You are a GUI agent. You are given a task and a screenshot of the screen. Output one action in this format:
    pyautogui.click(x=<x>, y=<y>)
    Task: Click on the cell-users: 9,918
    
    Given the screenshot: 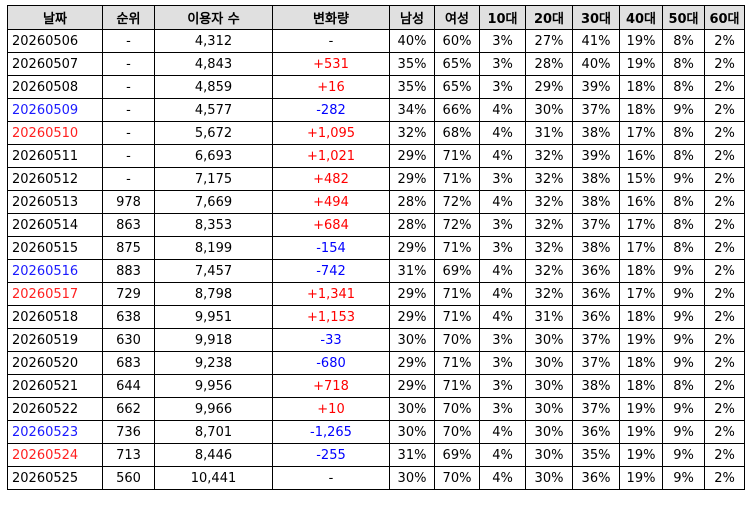 What is the action you would take?
    pyautogui.click(x=213, y=340)
    